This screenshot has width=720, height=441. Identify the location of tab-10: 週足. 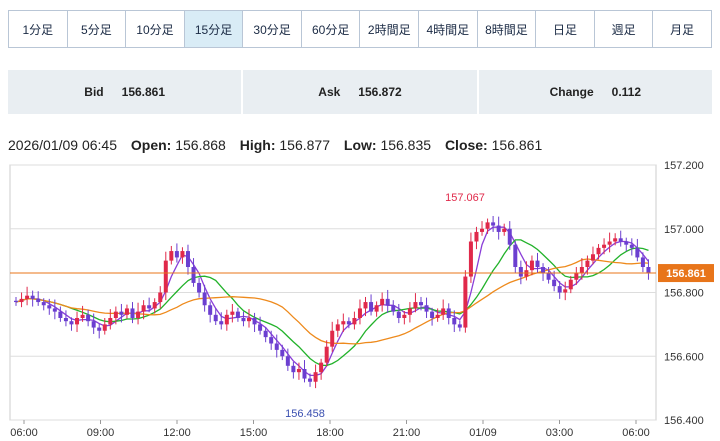
(624, 29).